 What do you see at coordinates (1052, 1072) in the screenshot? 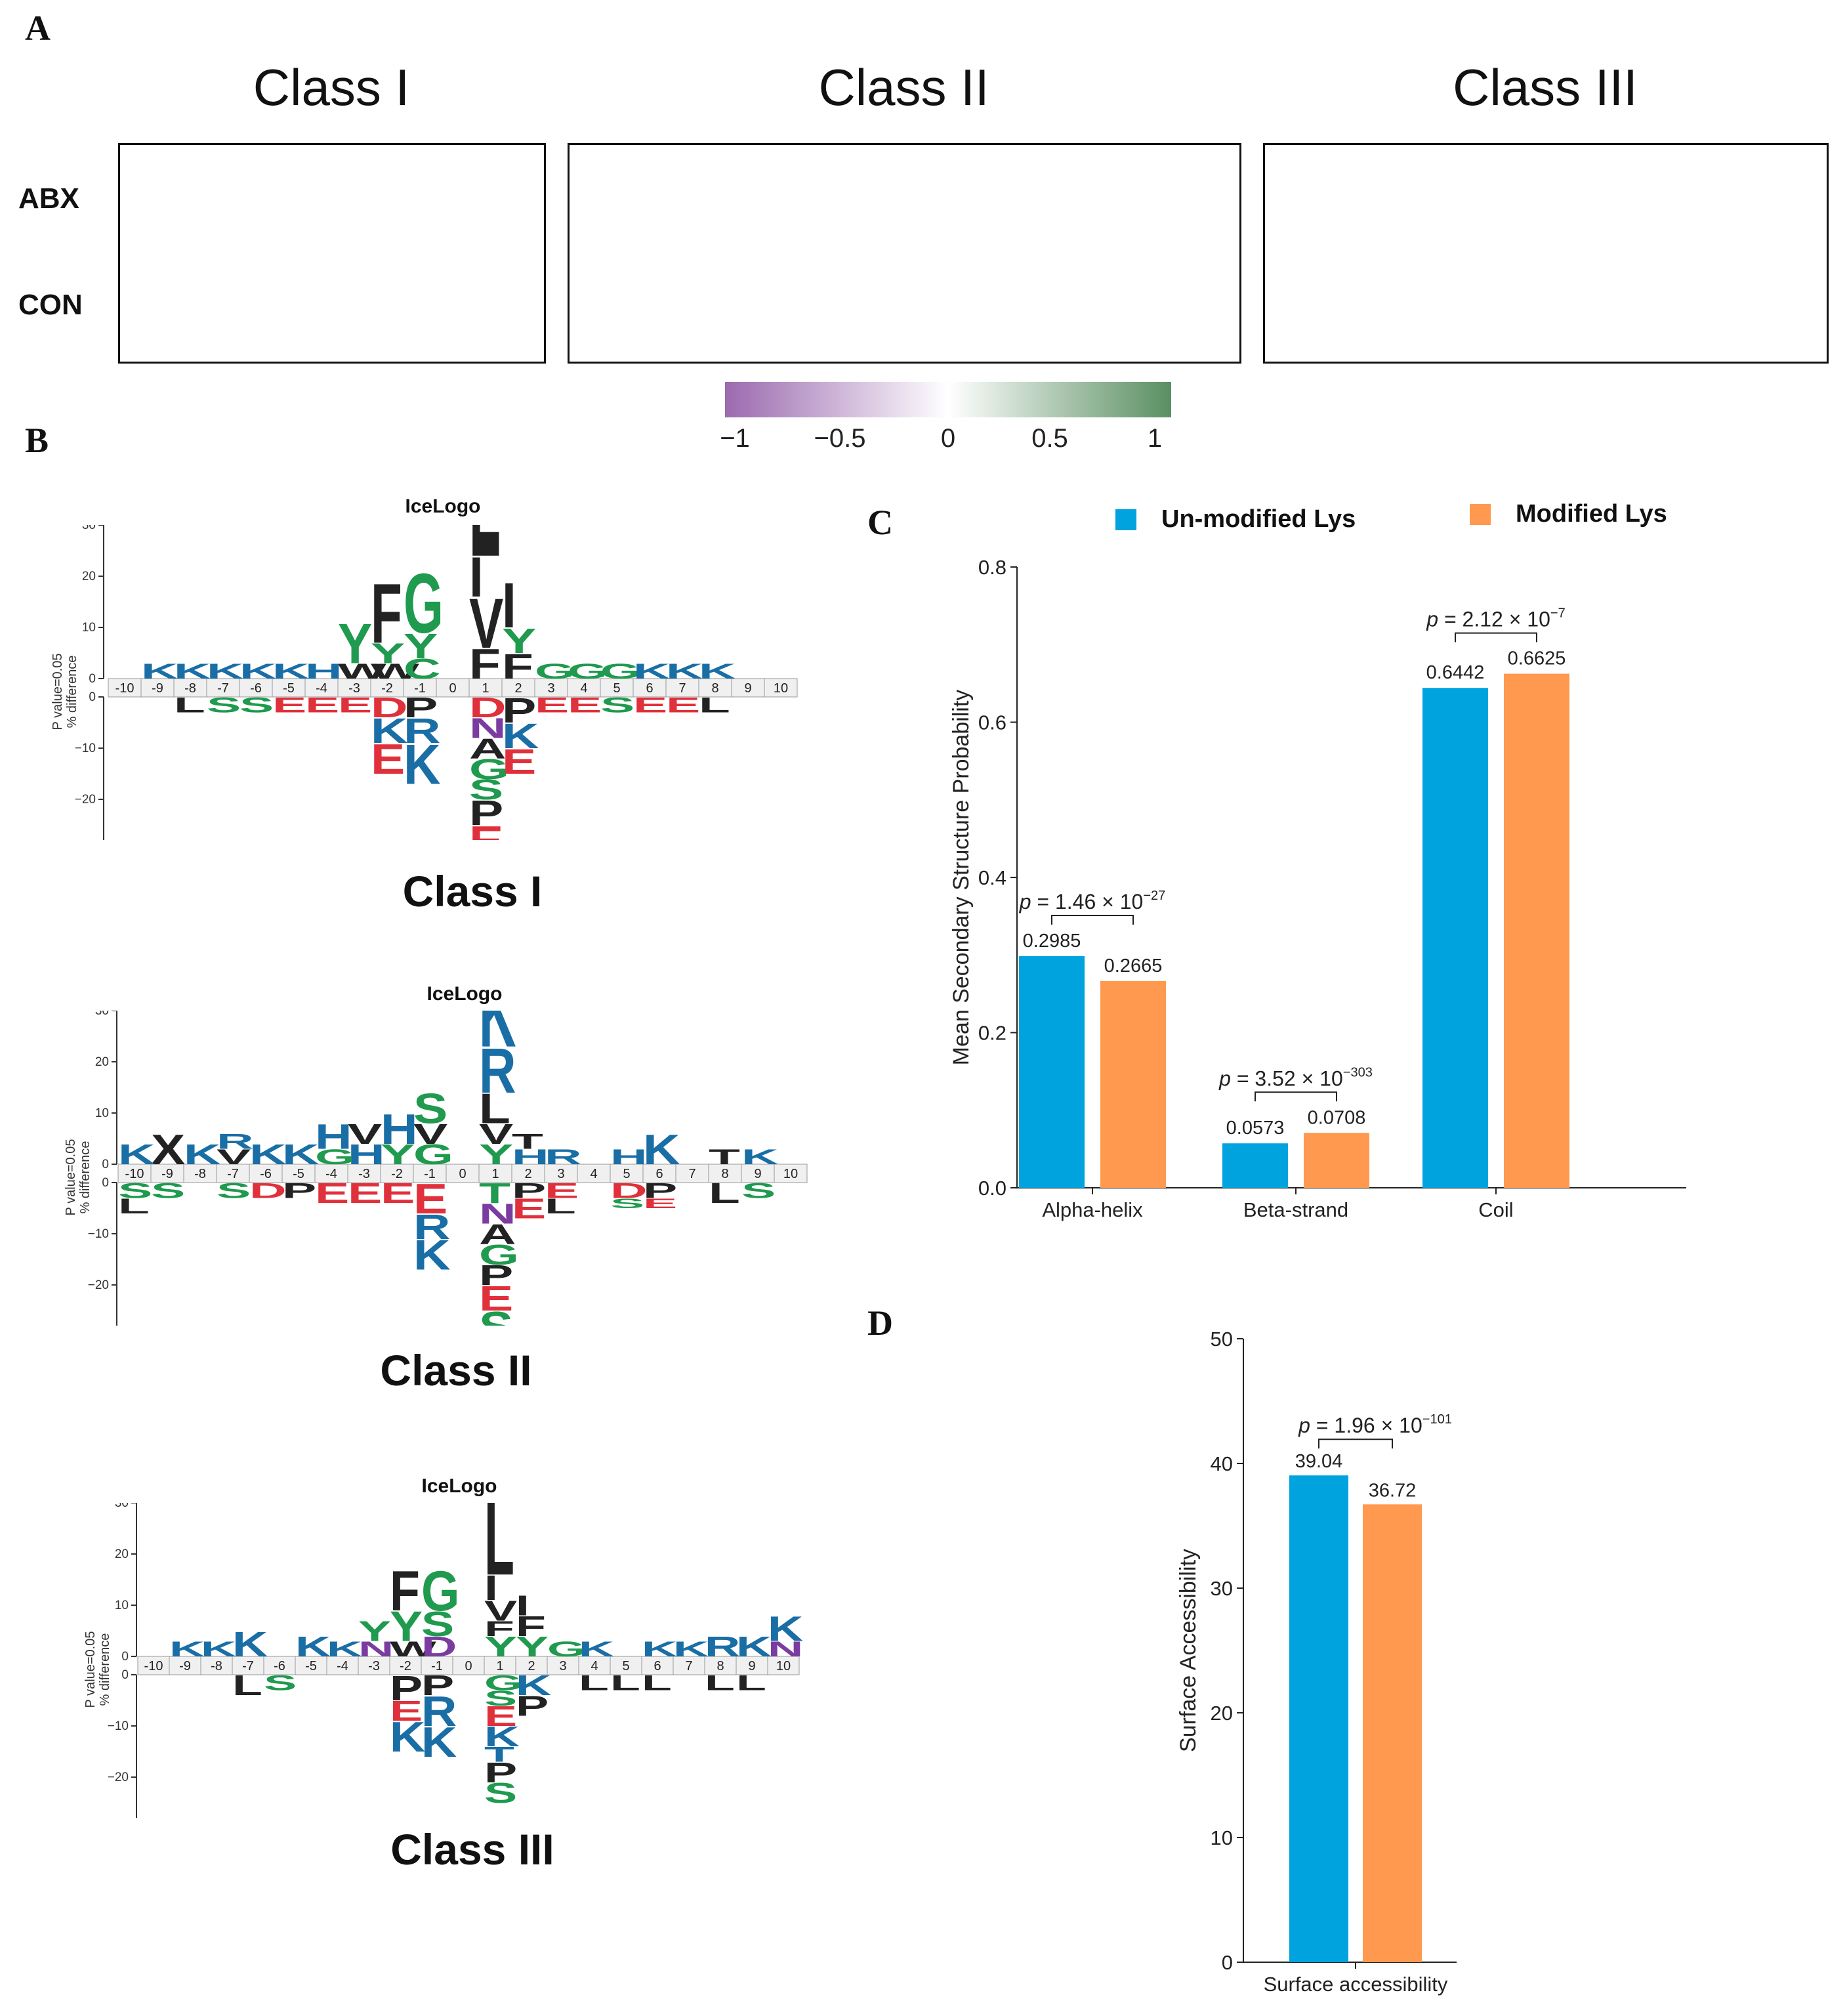
I see `bar-un-modified-lys` at bounding box center [1052, 1072].